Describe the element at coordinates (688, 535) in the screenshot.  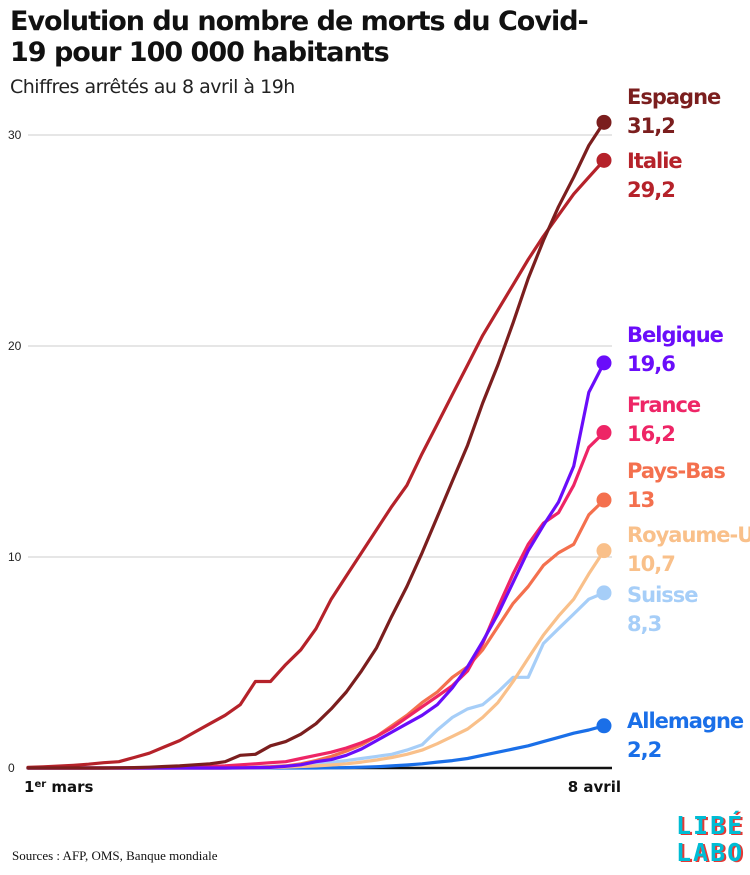
I see `series-label-royaume-uni: Royaume-Uni` at that location.